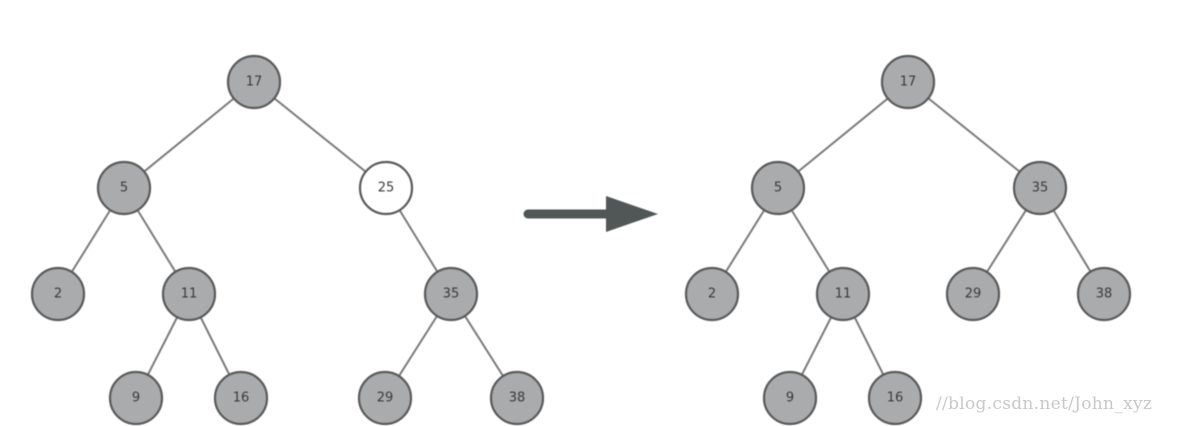 The width and height of the screenshot is (1188, 426). I want to click on before-node-16: 16, so click(241, 398).